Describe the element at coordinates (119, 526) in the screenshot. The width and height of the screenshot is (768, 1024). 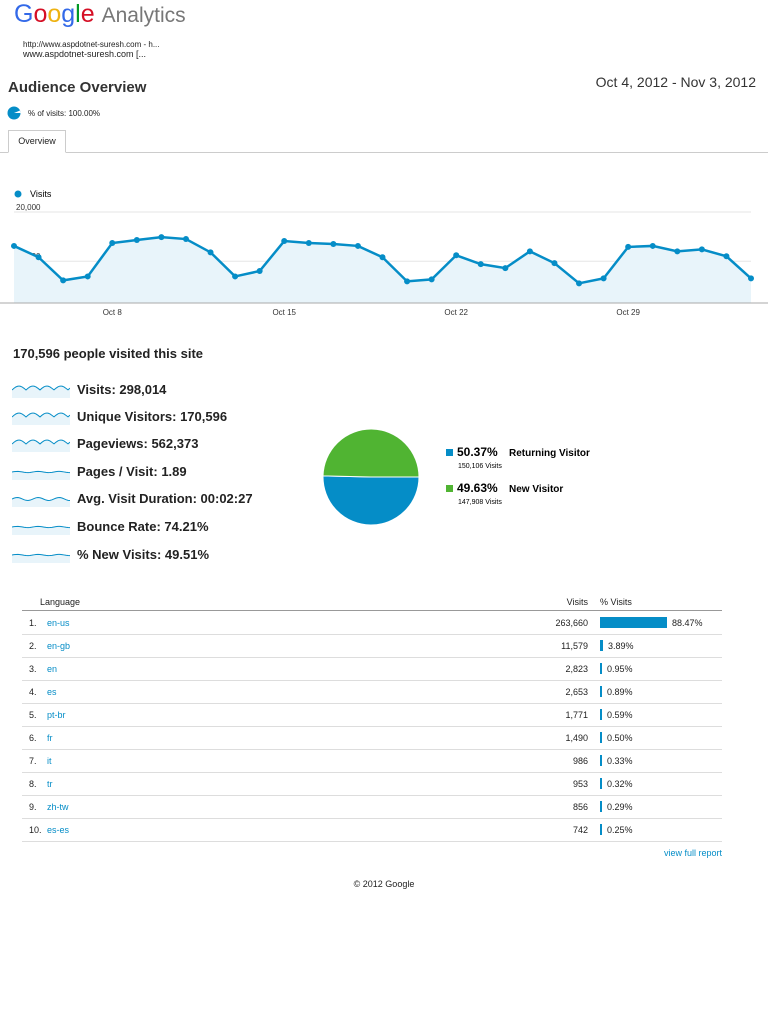
I see `metric-label: Bounce Rate:` at that location.